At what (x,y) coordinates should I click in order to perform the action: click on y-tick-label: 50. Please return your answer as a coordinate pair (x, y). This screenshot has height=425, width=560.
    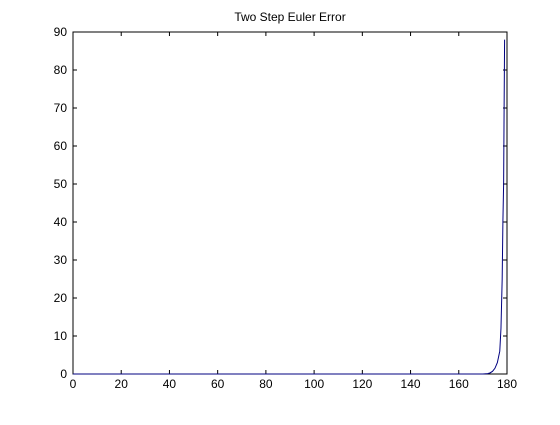
    Looking at the image, I should click on (61, 184).